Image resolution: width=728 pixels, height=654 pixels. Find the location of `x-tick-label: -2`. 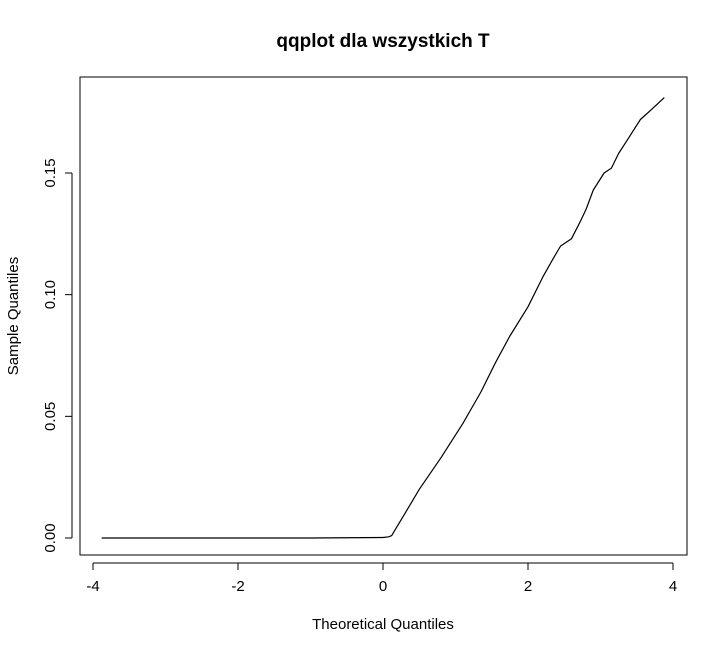

x-tick-label: -2 is located at coordinates (237, 586).